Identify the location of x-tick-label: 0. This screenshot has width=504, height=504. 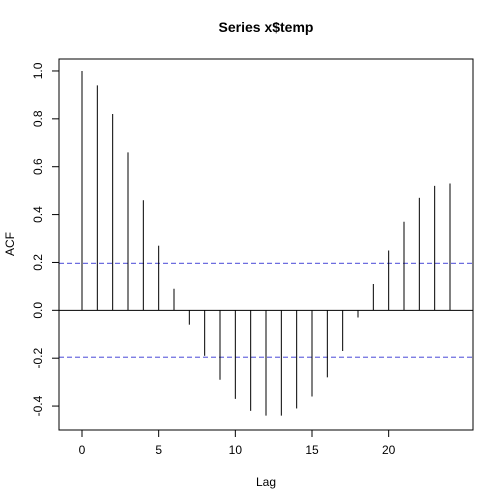
(82, 450).